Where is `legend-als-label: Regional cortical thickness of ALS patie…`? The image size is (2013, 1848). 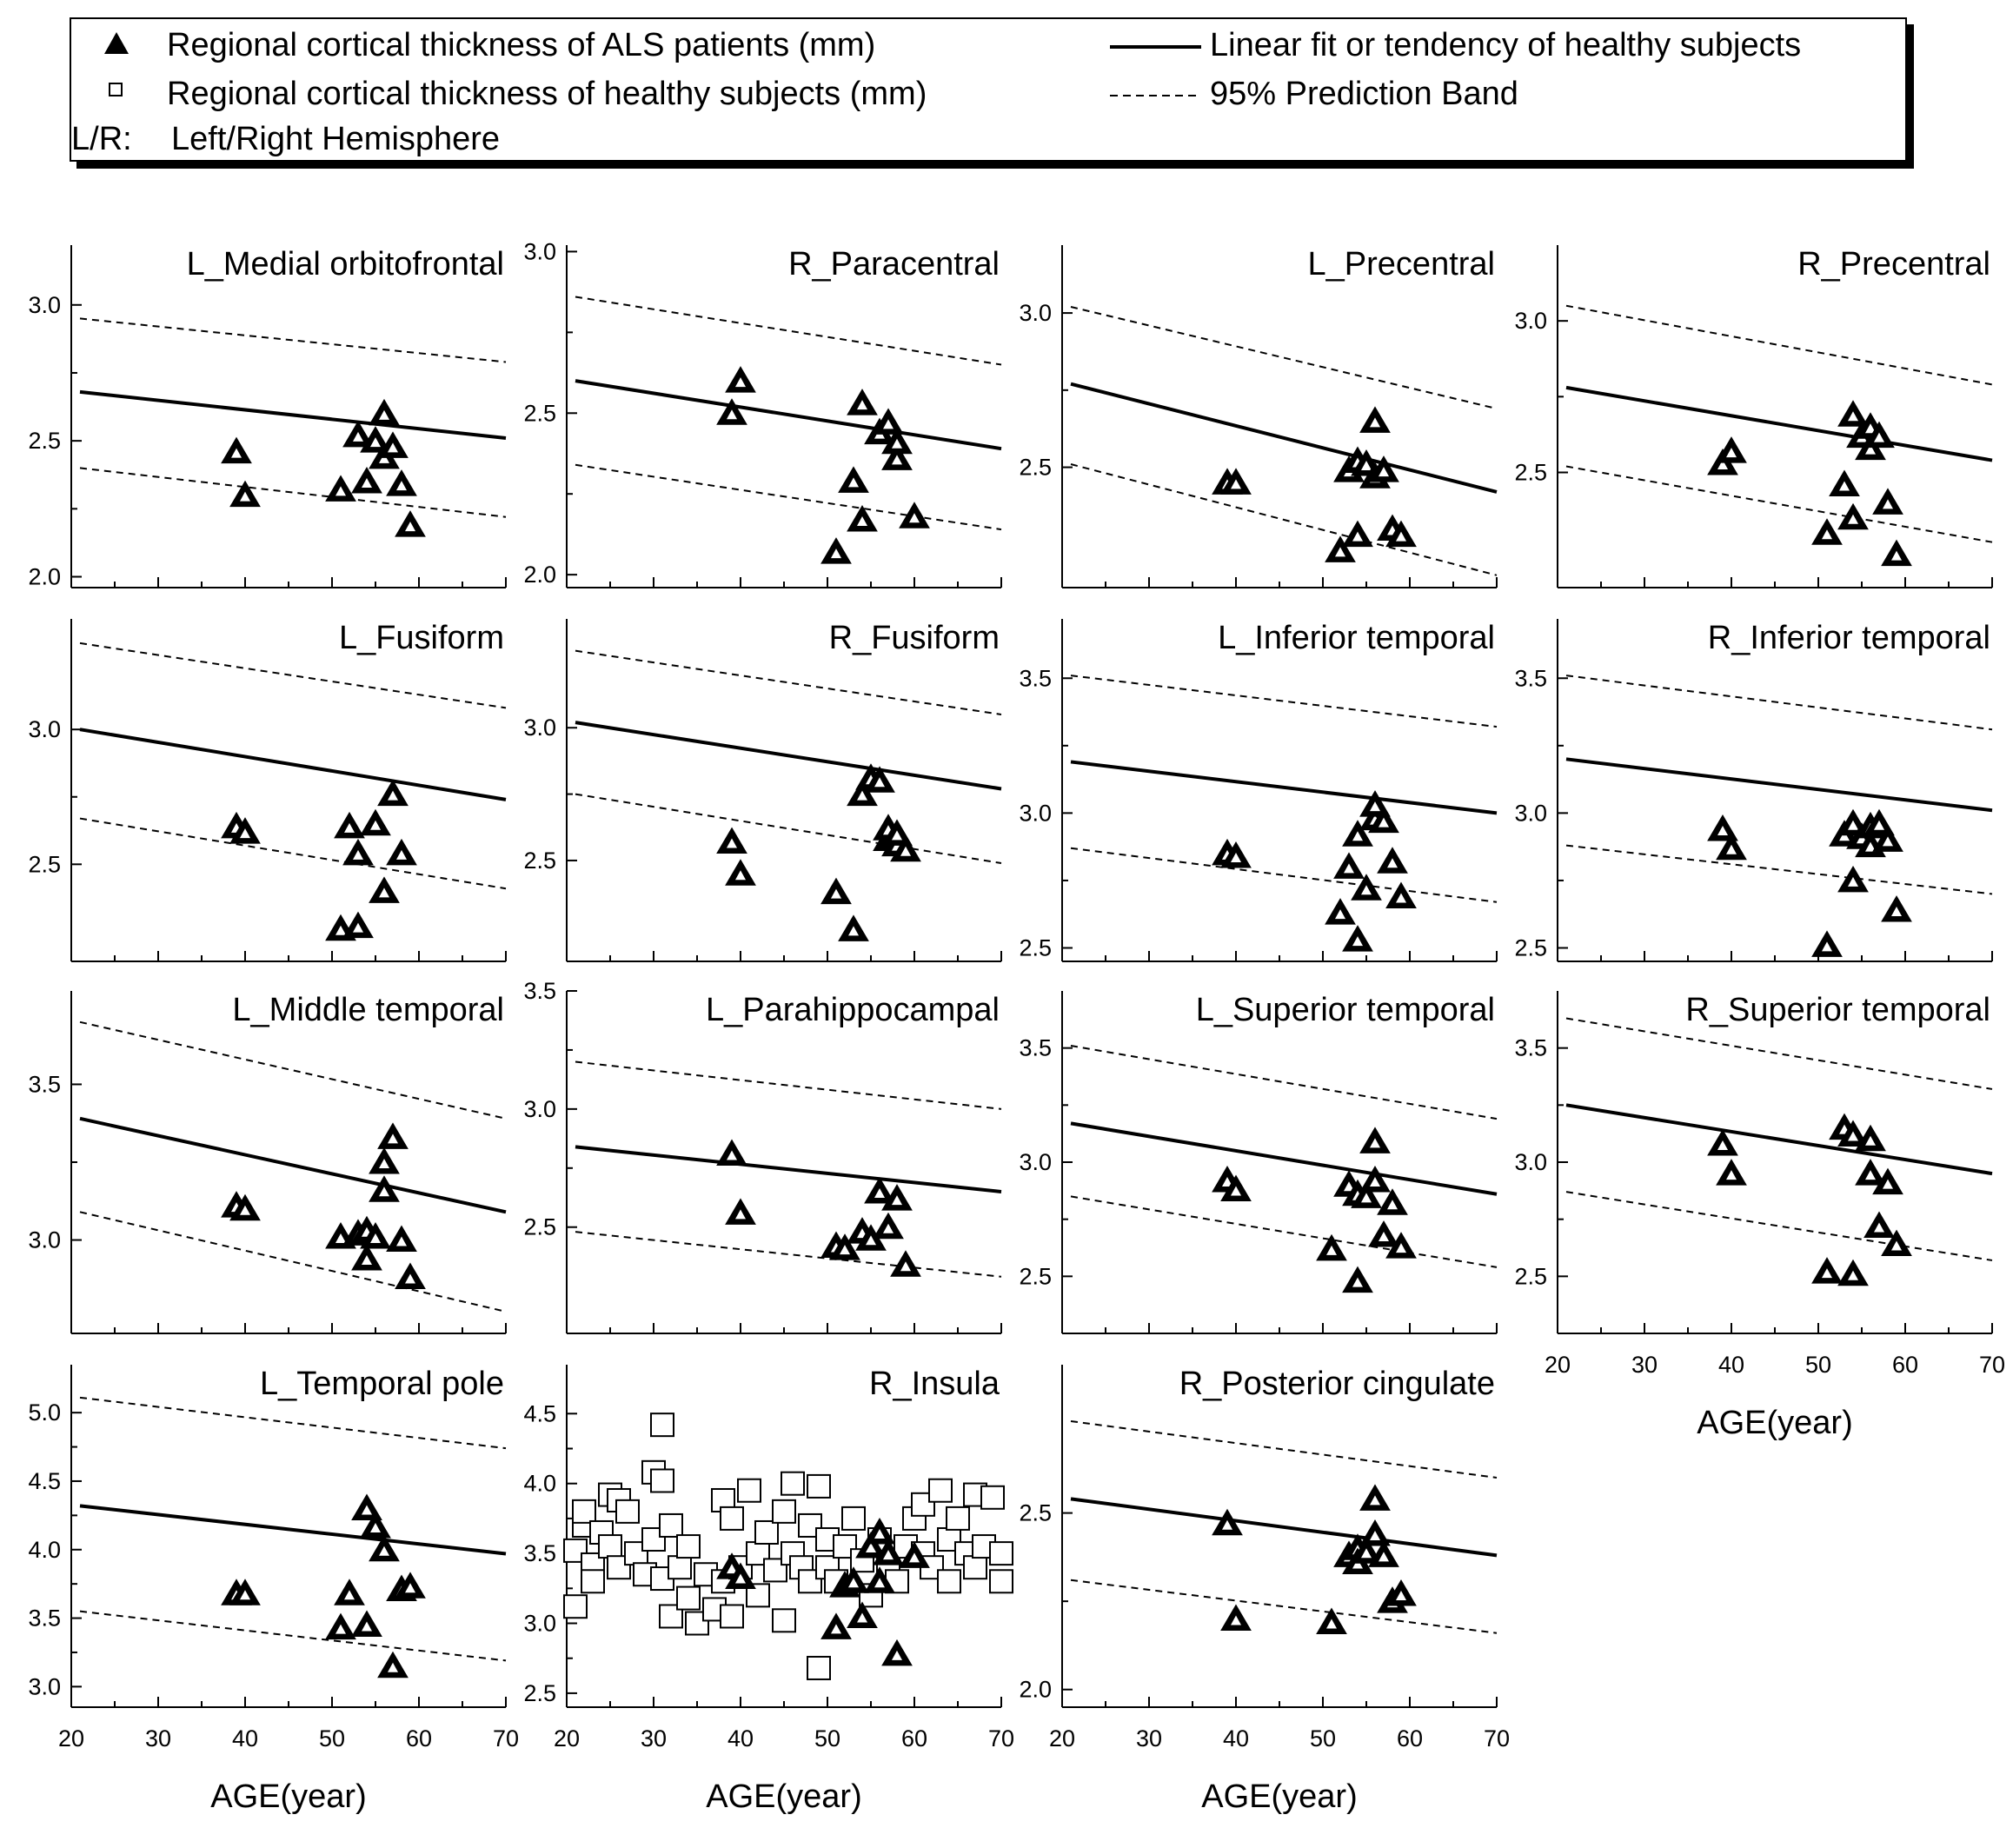
legend-als-label: Regional cortical thickness of ALS patie… is located at coordinates (521, 45).